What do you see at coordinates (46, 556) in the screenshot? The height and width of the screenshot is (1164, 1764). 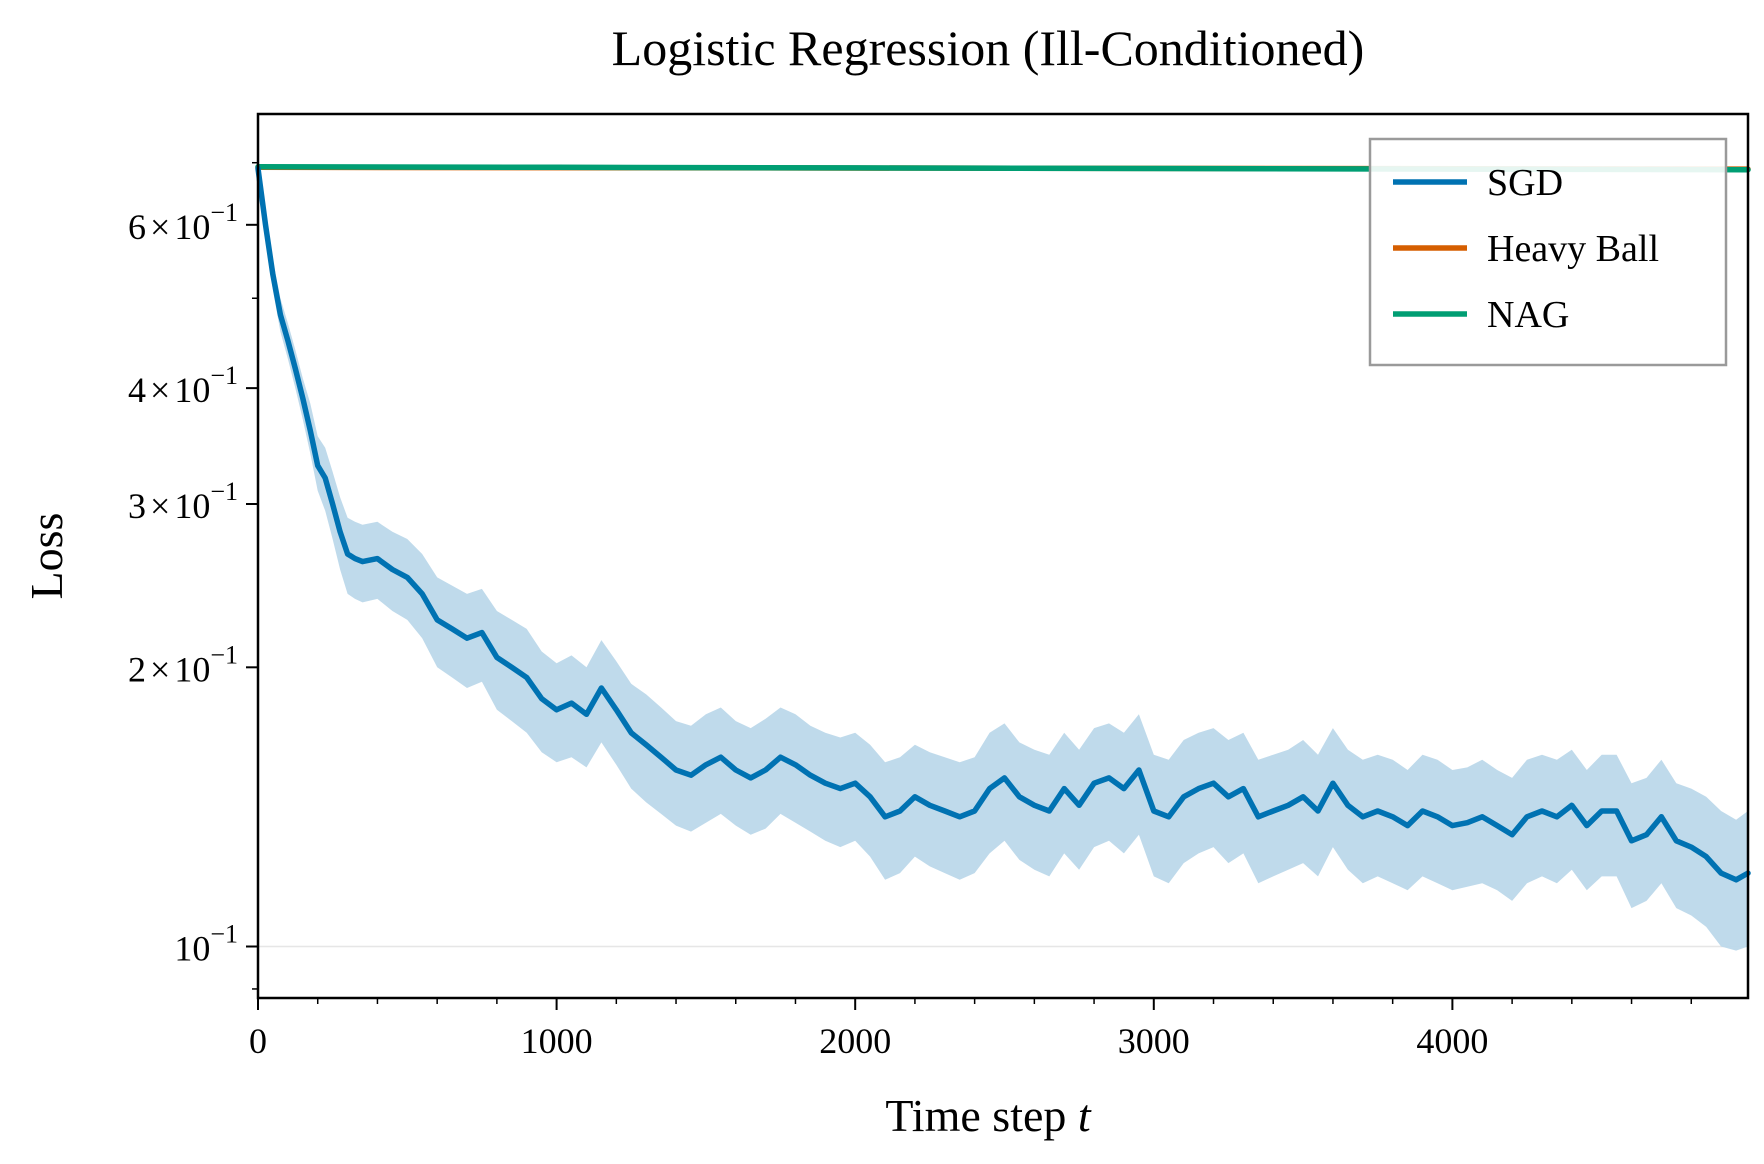 I see `y-axis-label: Loss` at bounding box center [46, 556].